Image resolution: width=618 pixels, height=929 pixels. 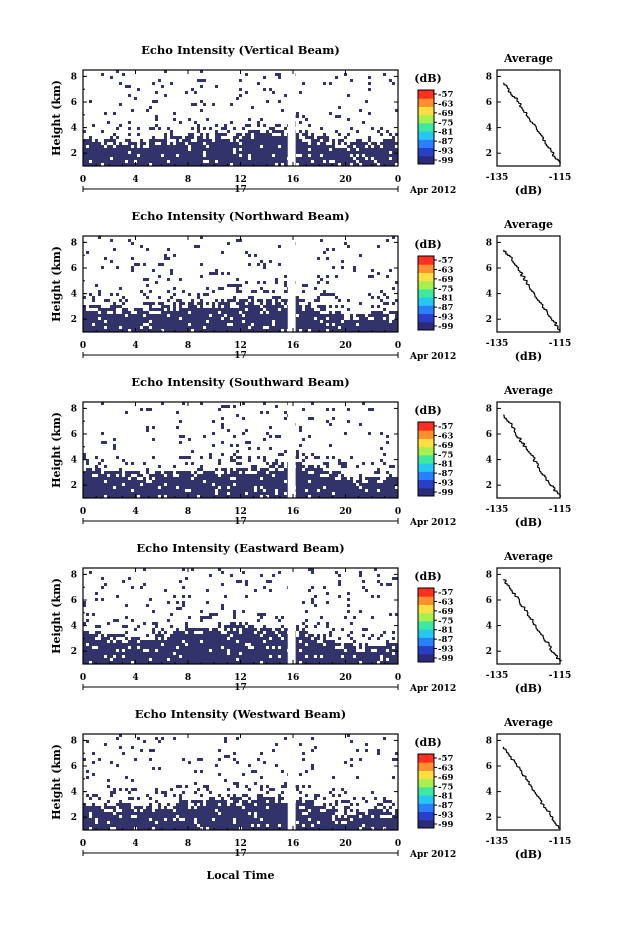 I want to click on y-tick-label: 4, so click(x=74, y=461).